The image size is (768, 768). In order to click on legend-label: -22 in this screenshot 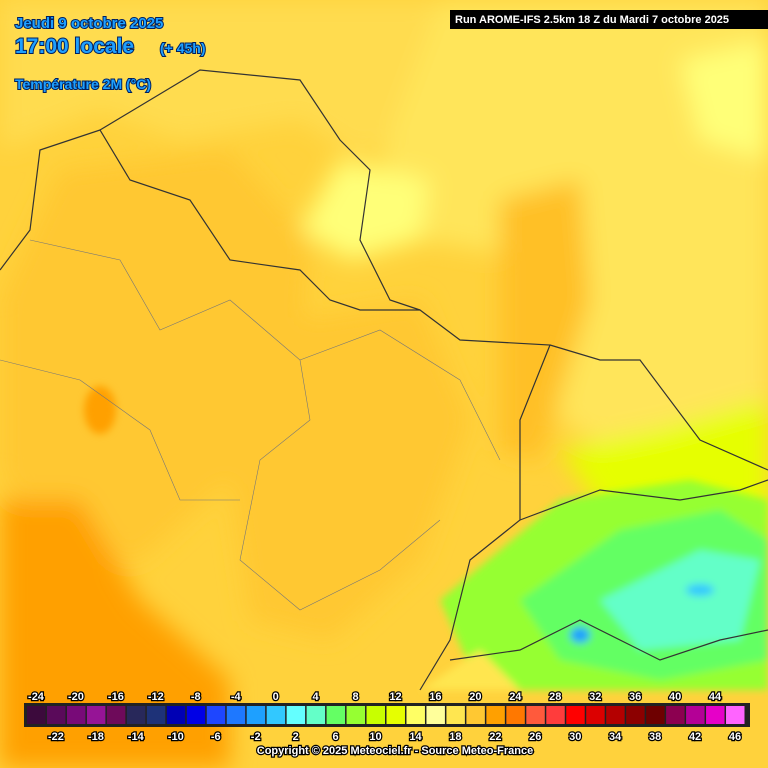, I will do `click(56, 737)`.